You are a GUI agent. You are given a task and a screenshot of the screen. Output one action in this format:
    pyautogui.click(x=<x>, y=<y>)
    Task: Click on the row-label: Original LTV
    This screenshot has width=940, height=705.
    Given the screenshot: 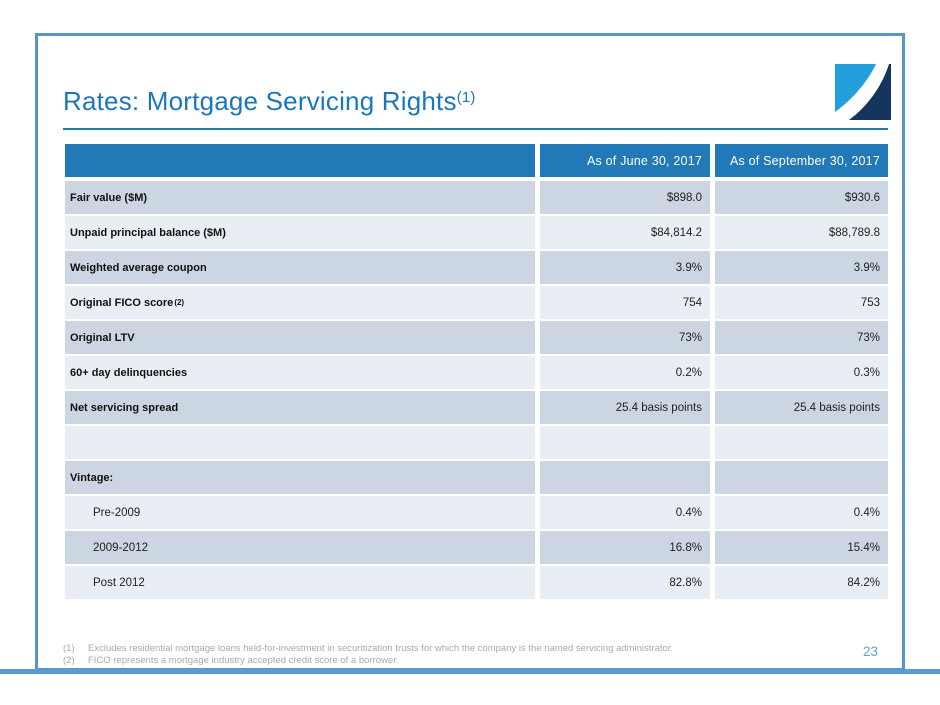 What is the action you would take?
    pyautogui.click(x=300, y=337)
    